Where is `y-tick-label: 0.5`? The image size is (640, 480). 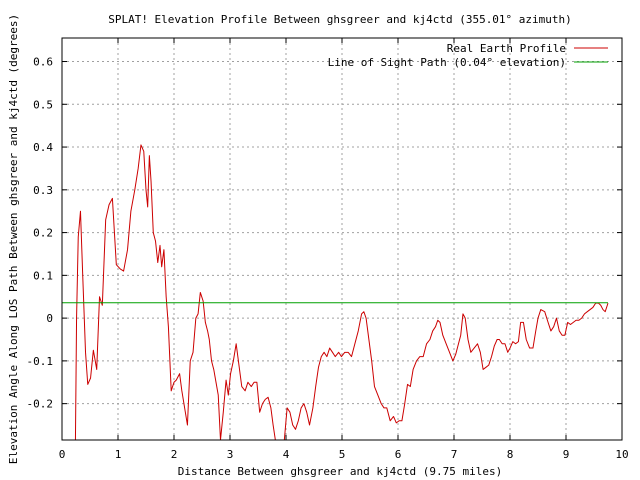
y-tick-label: 0.5 is located at coordinates (43, 104).